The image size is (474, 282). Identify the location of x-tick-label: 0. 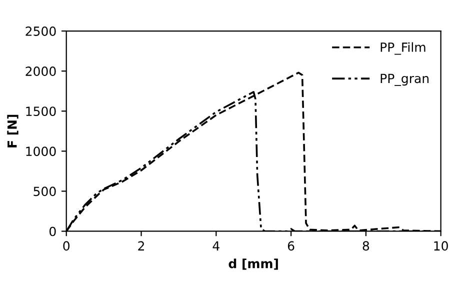
(66, 246).